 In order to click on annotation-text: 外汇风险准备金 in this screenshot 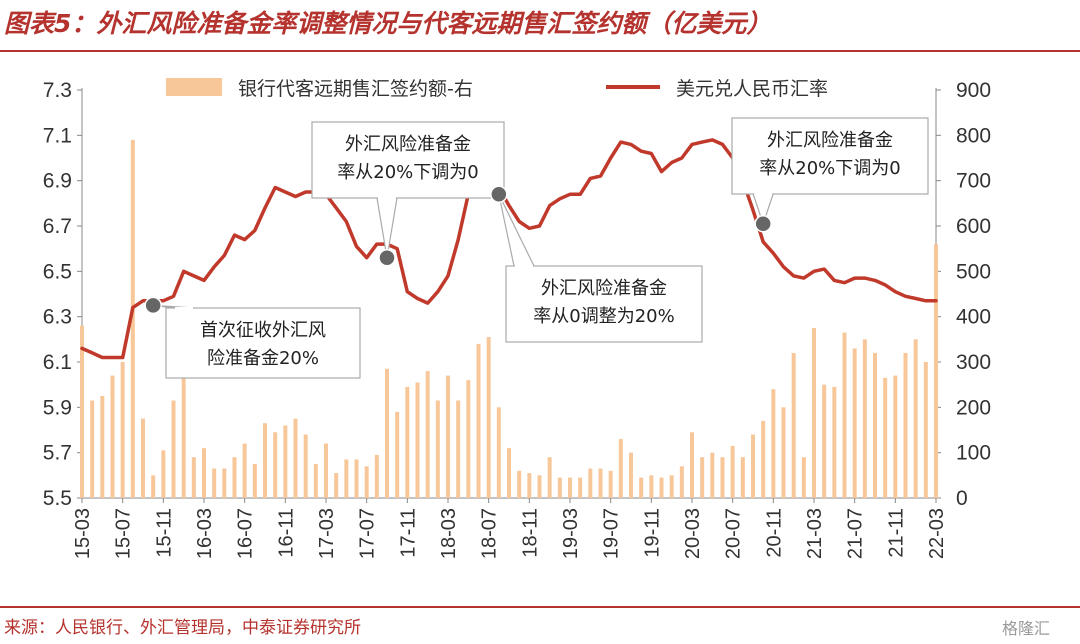, I will do `click(604, 288)`.